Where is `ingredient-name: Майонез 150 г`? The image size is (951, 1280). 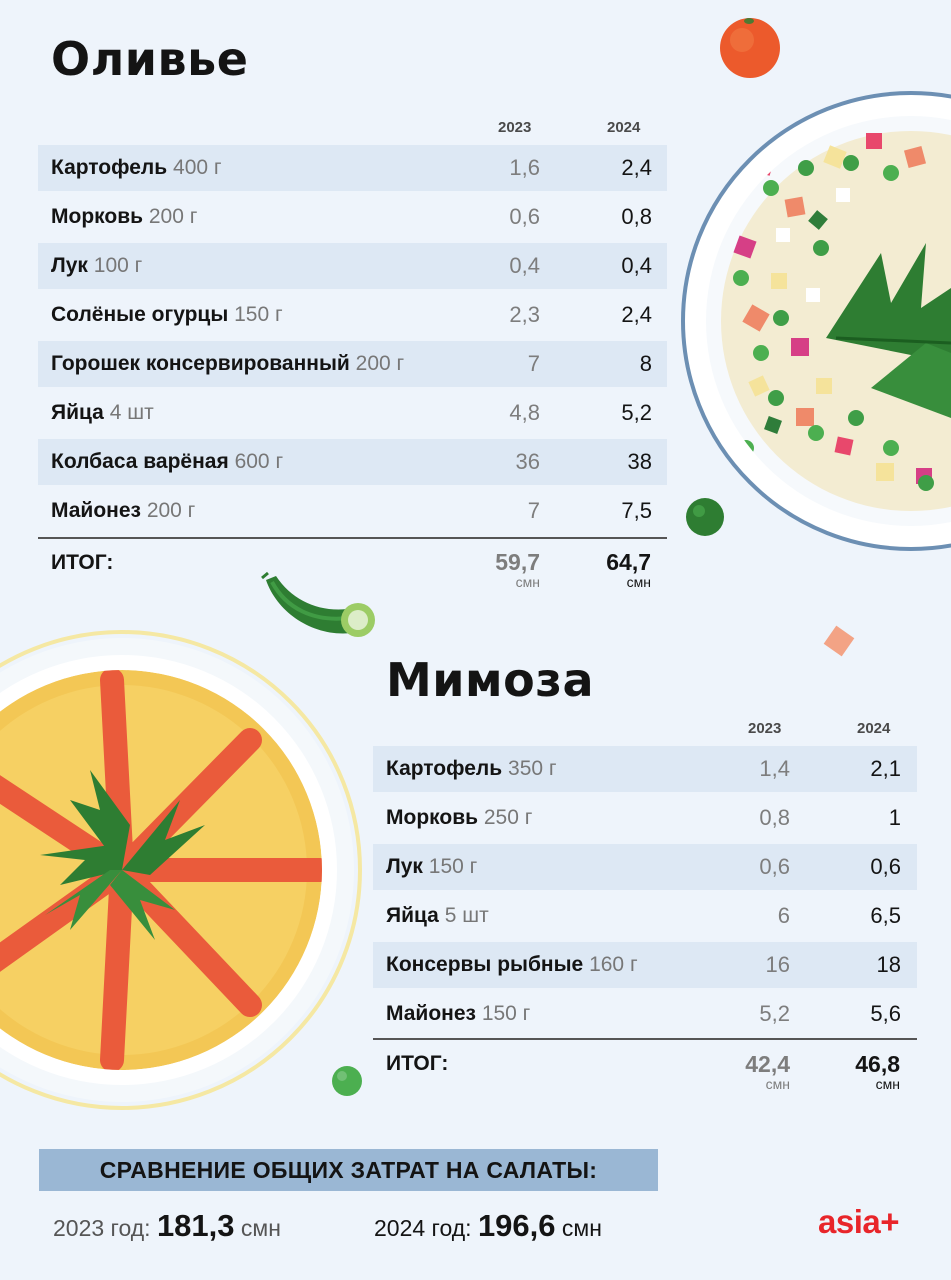 ingredient-name: Майонез 150 г is located at coordinates (458, 1014).